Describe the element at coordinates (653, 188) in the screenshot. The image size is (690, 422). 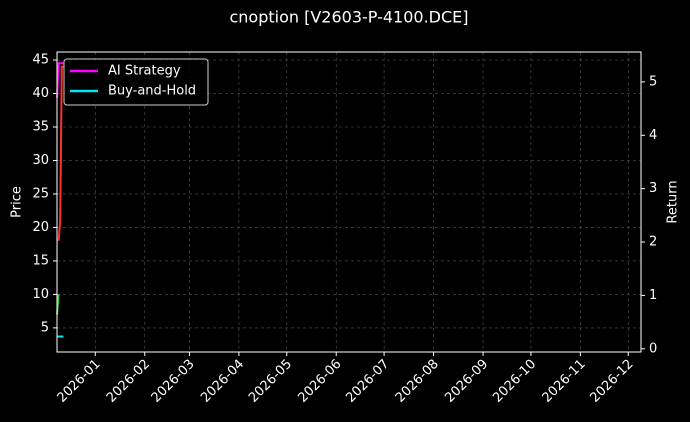
I see `y2-tick-label: 3` at that location.